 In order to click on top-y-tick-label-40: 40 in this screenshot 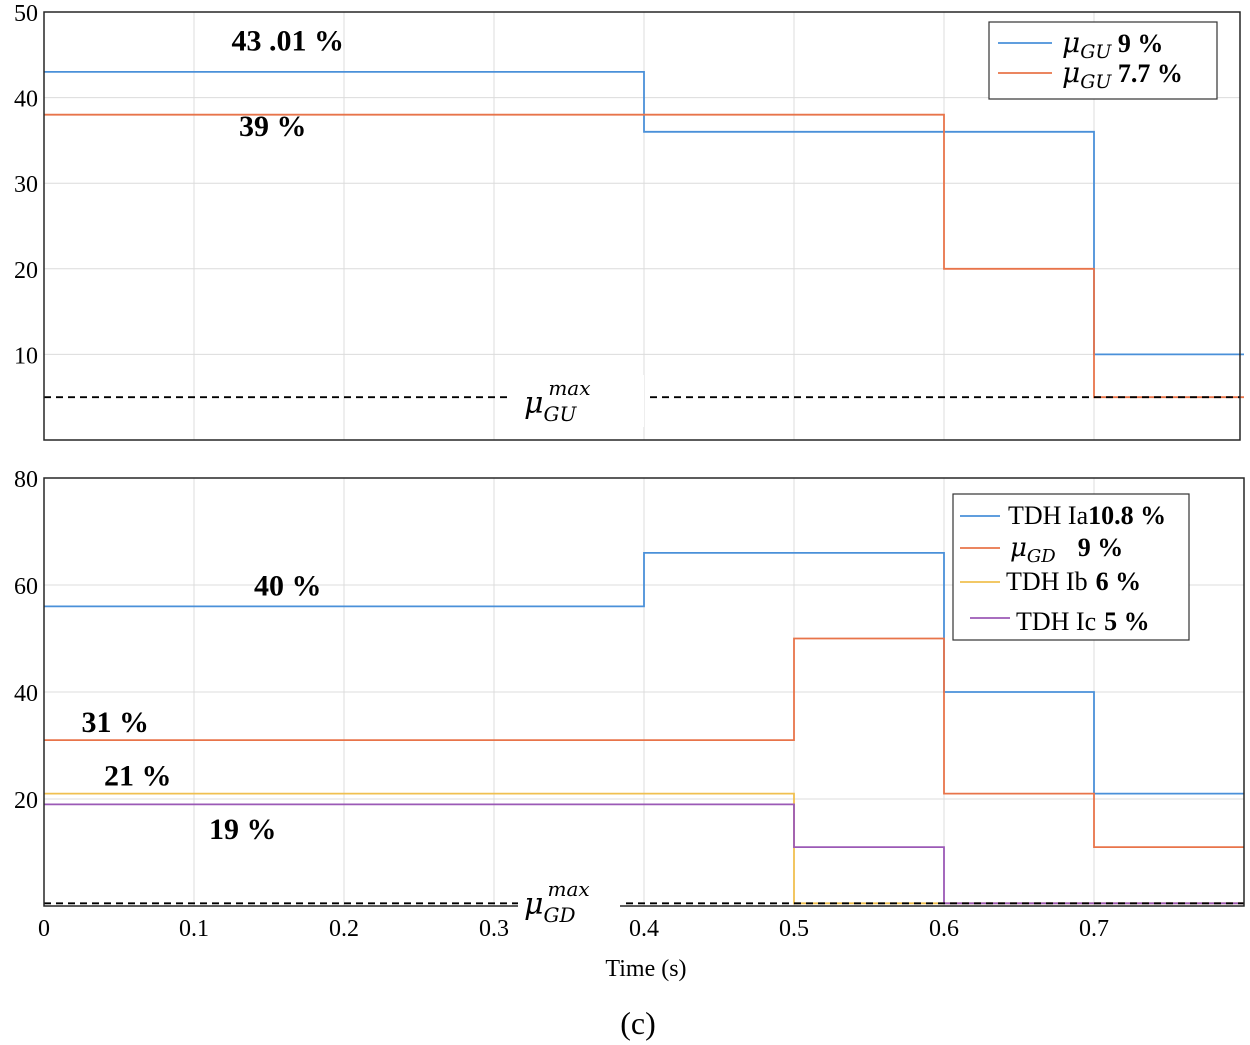, I will do `click(26, 100)`.